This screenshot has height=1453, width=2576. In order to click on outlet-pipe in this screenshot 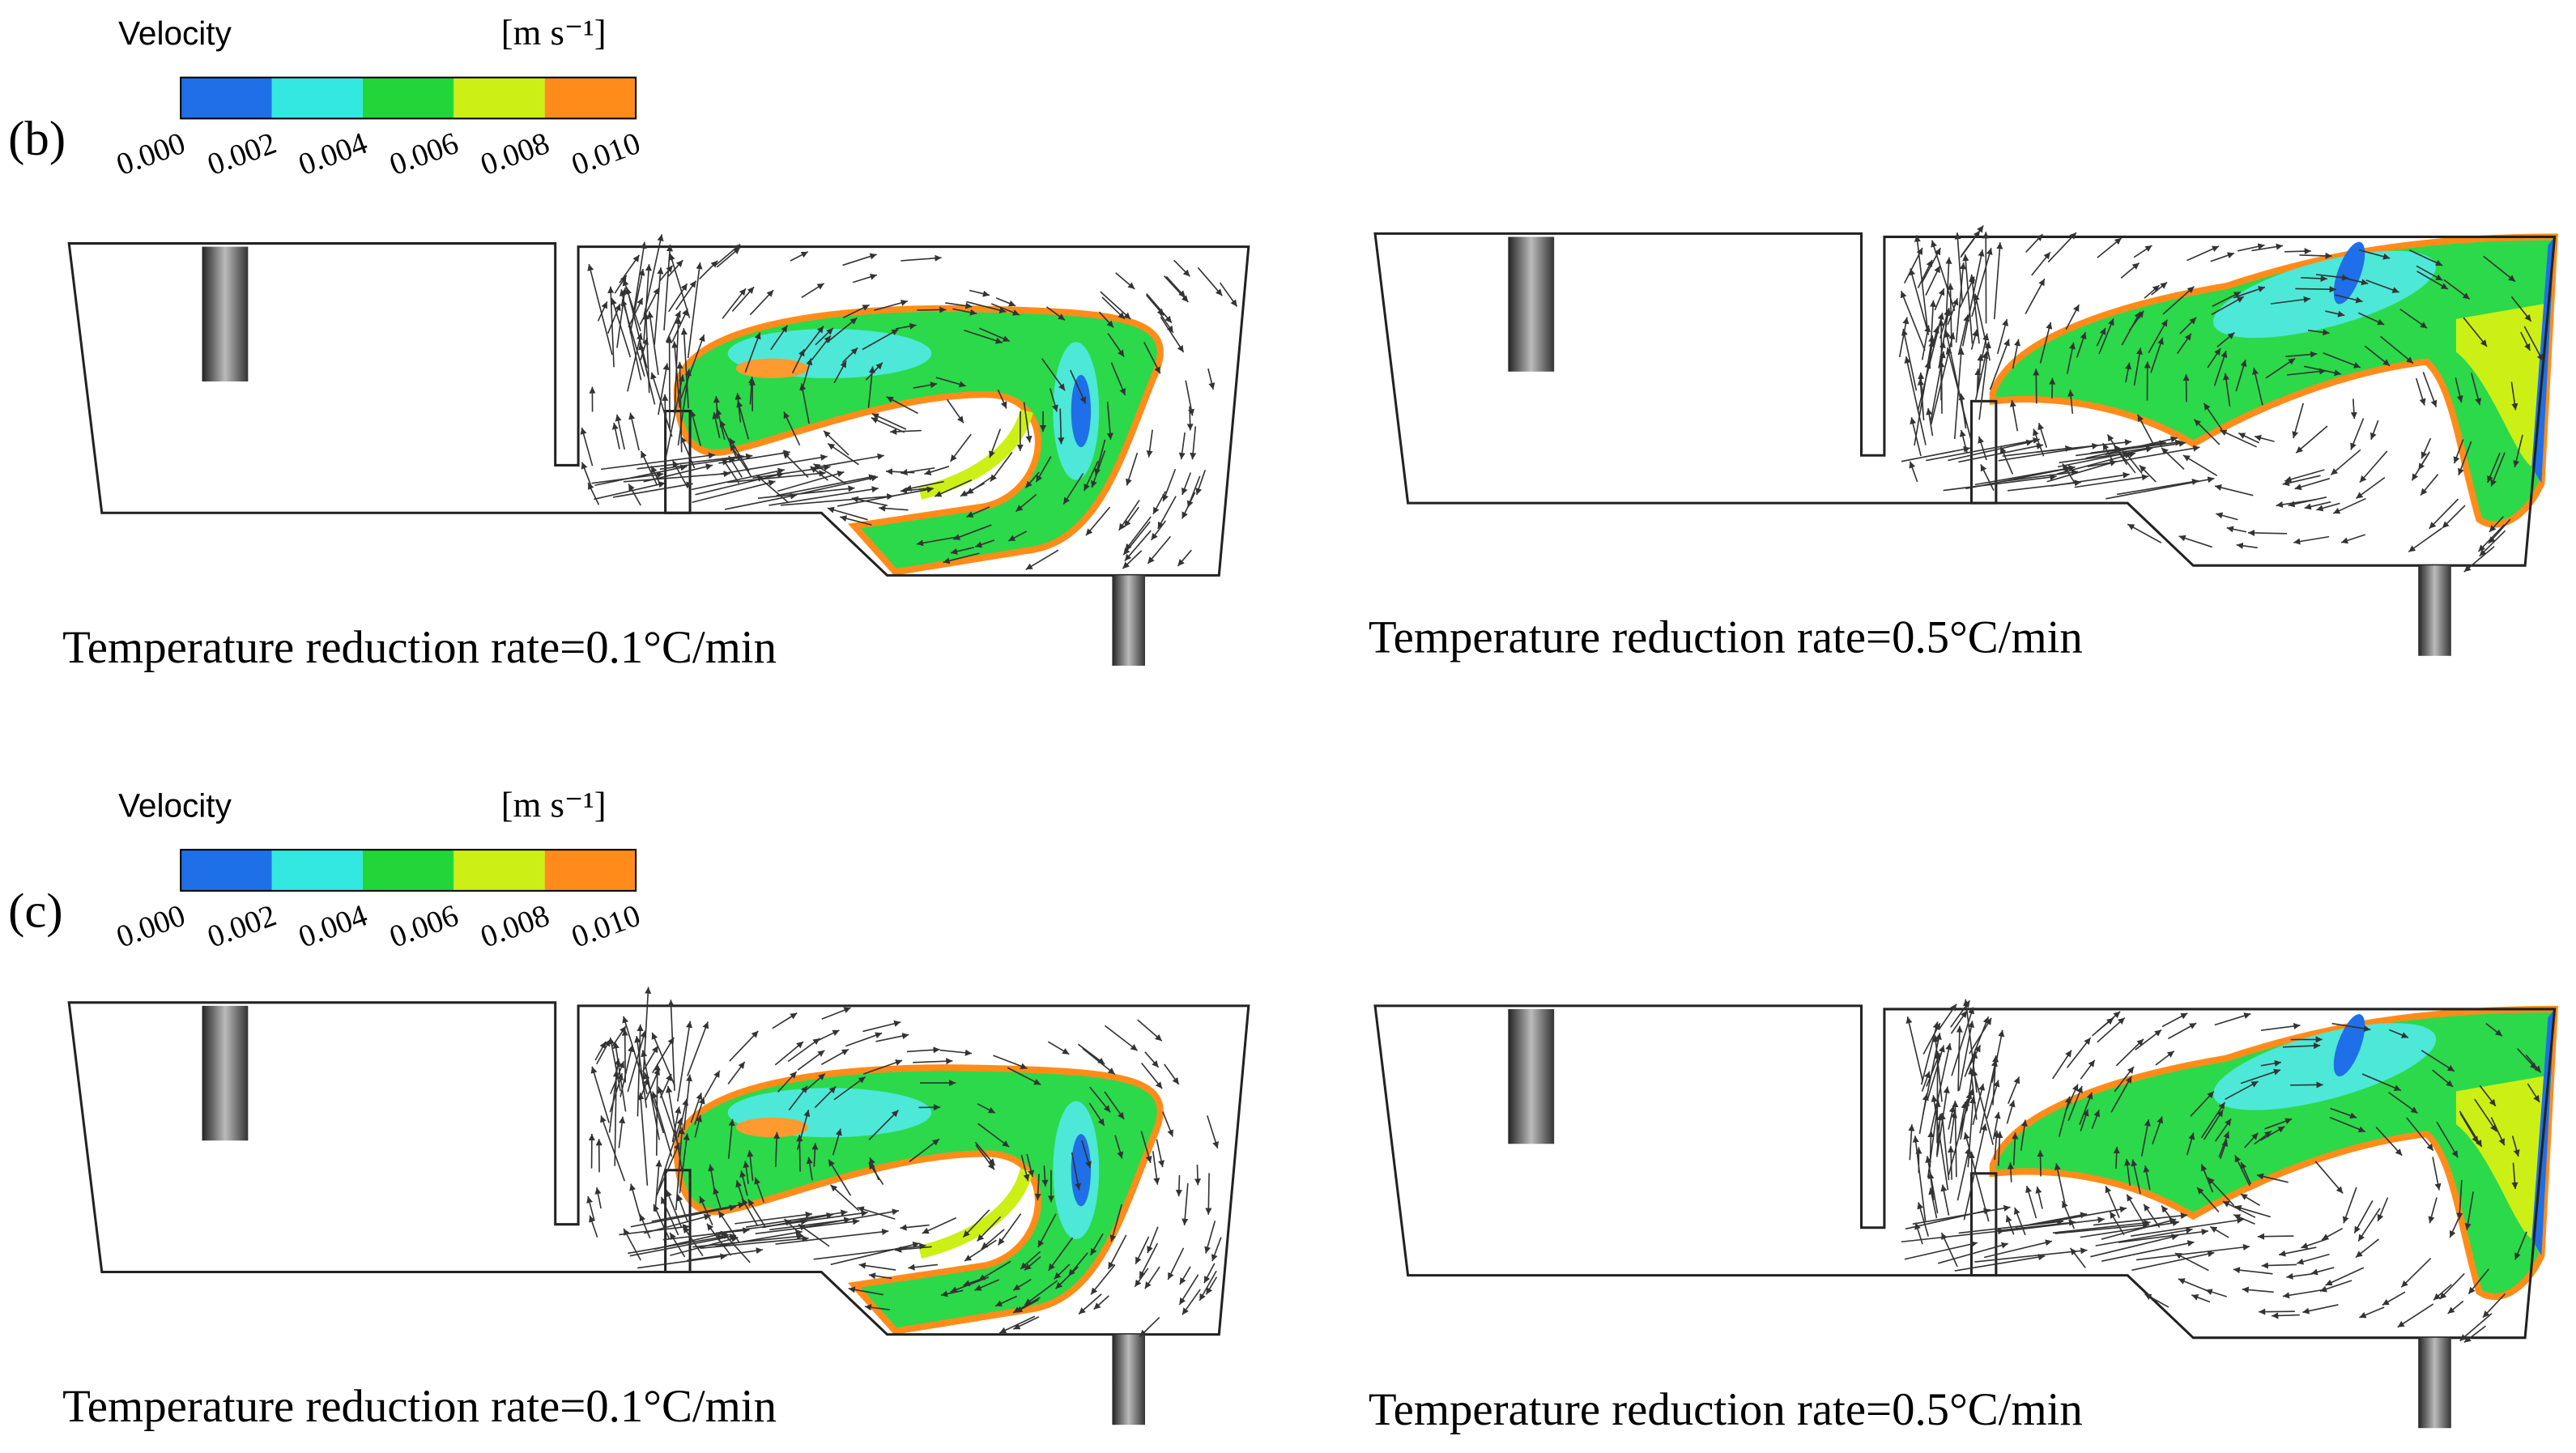, I will do `click(1129, 1379)`.